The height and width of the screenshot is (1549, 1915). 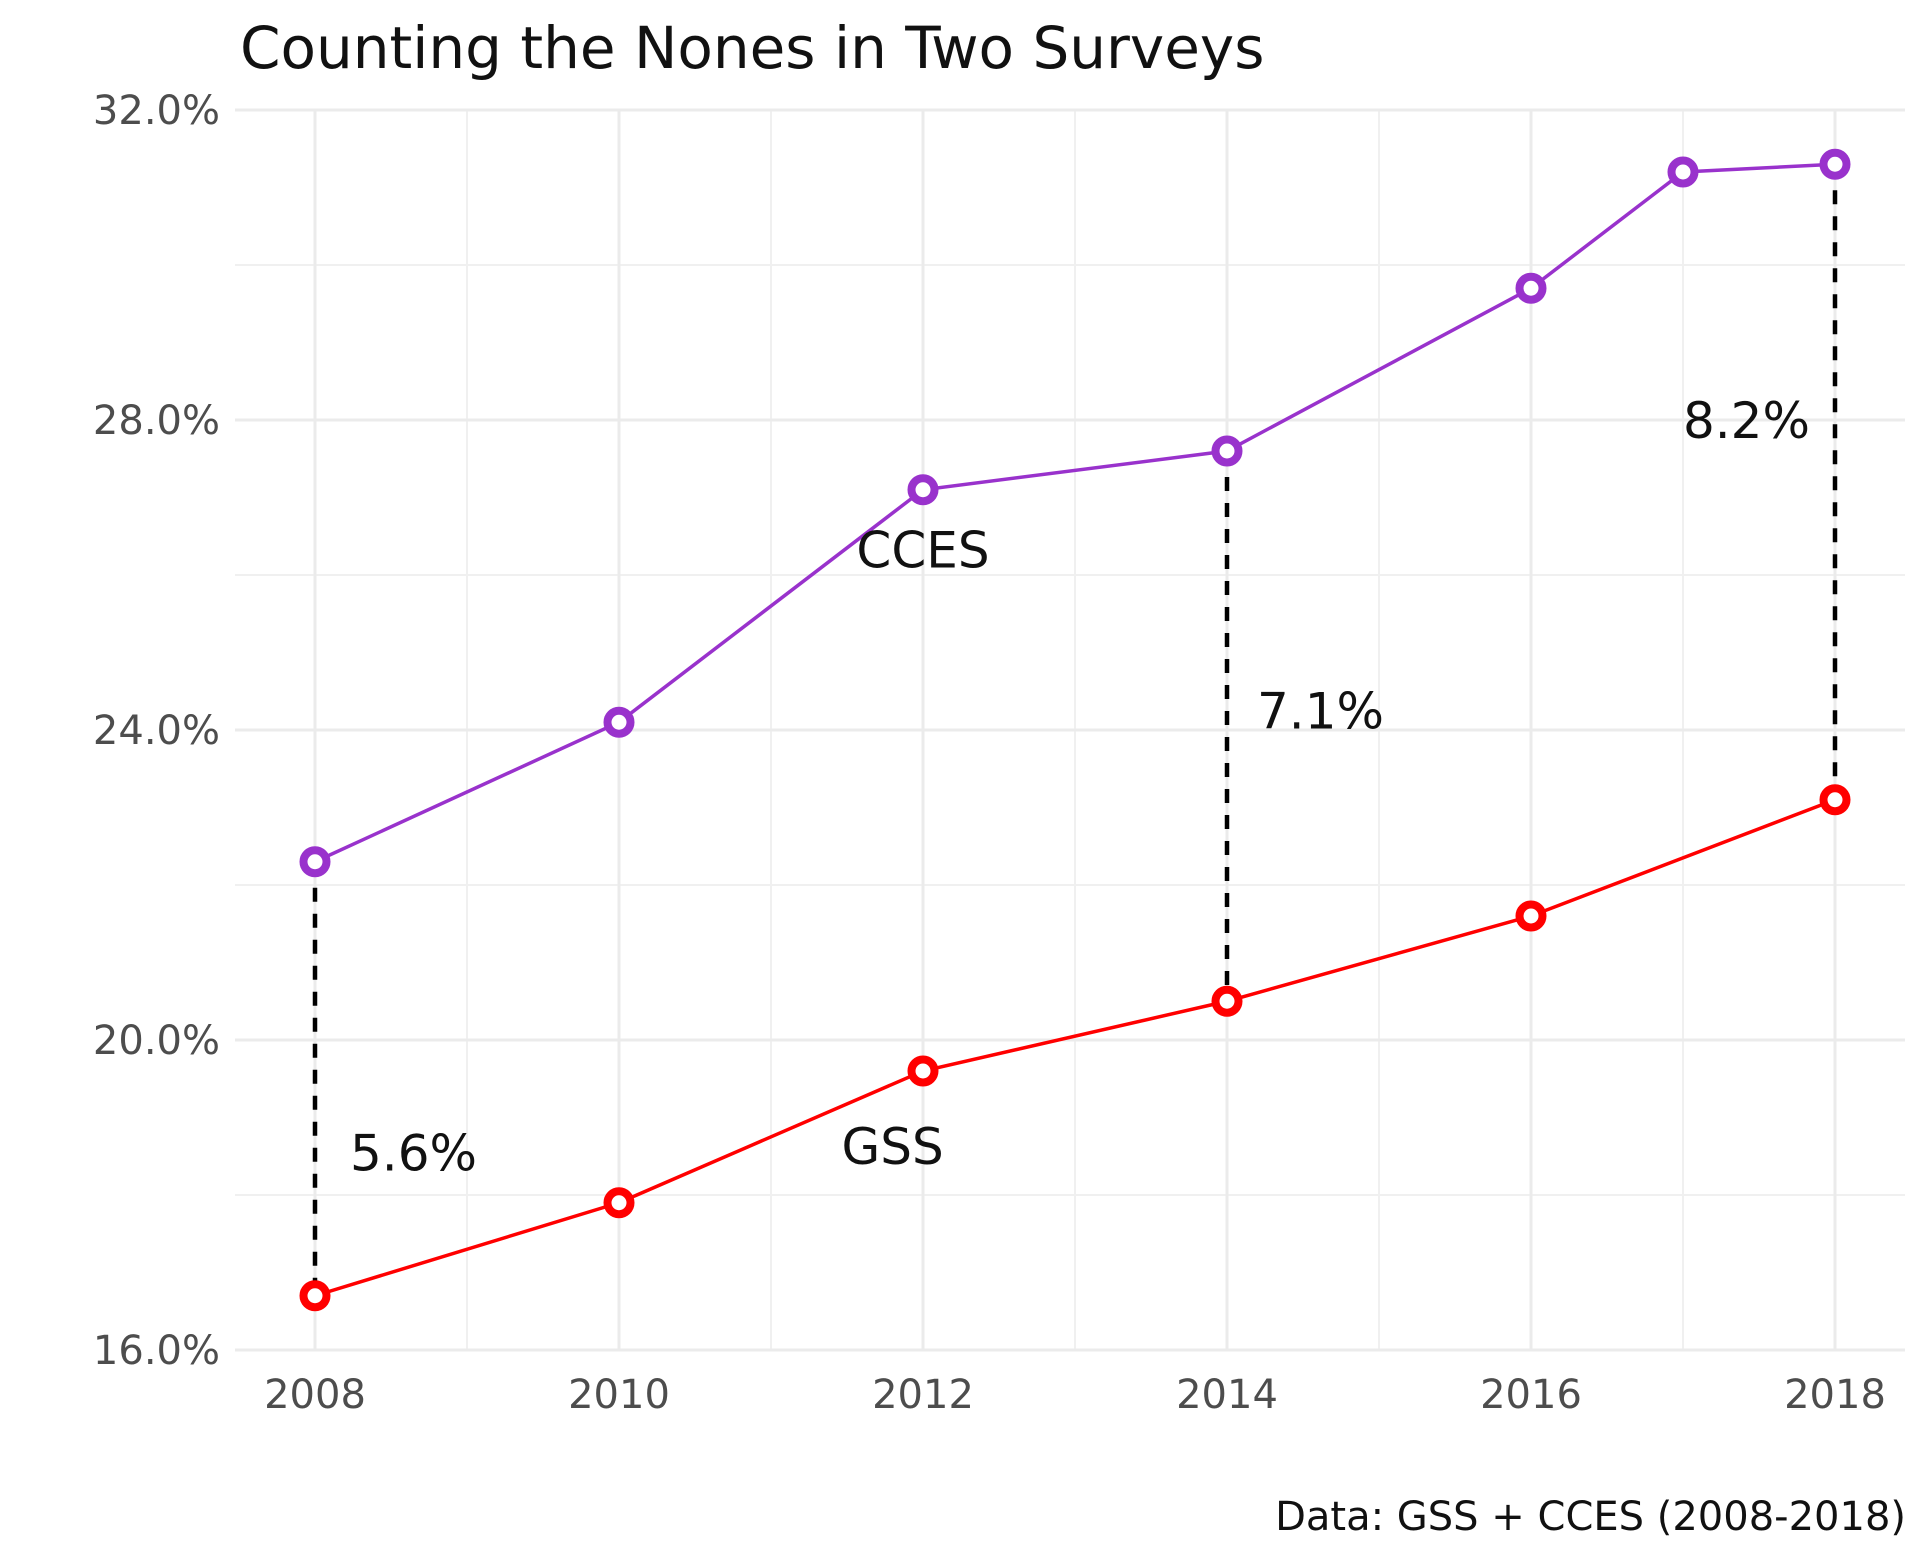 What do you see at coordinates (892, 1147) in the screenshot?
I see `series-label-gss: GSS` at bounding box center [892, 1147].